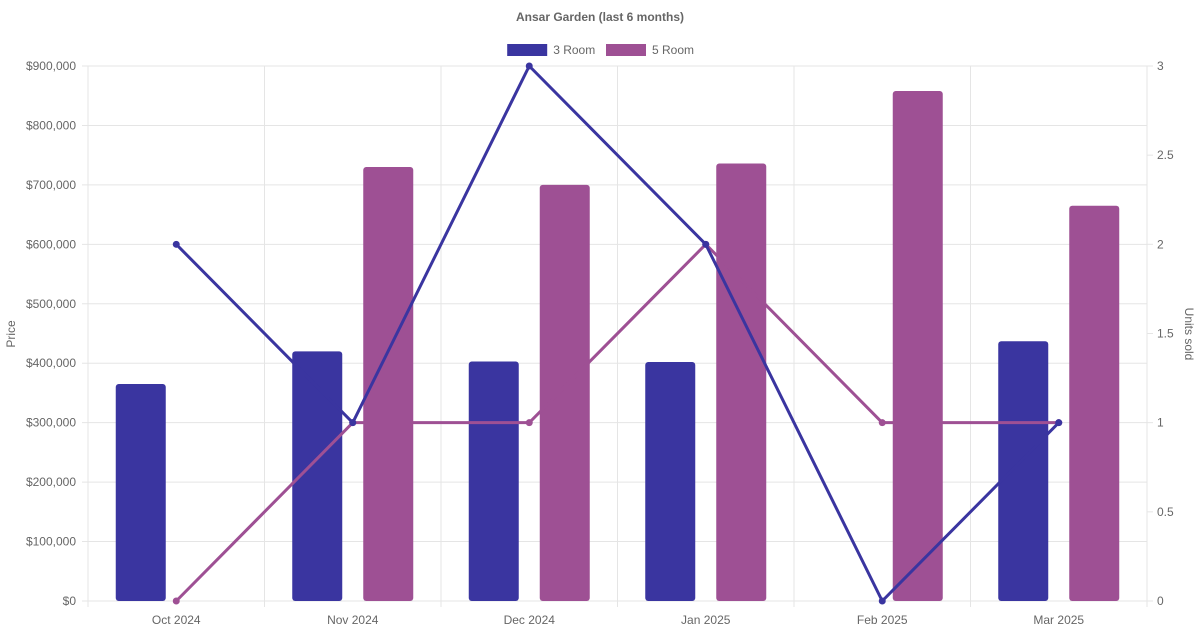 This screenshot has width=1200, height=635. What do you see at coordinates (51, 244) in the screenshot?
I see `y-tick-label: $600,000` at bounding box center [51, 244].